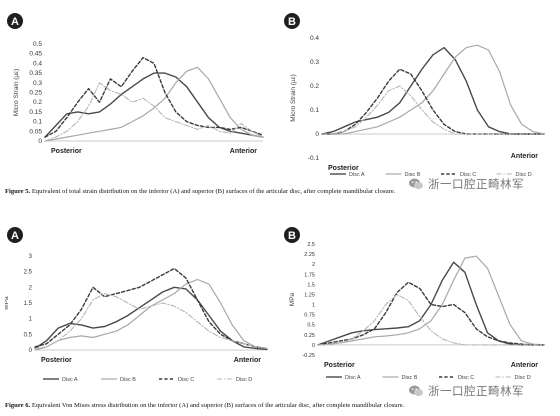 The image size is (560, 416). Describe the element at coordinates (309, 275) in the screenshot. I see `y-tick-label: 1.75` at that location.